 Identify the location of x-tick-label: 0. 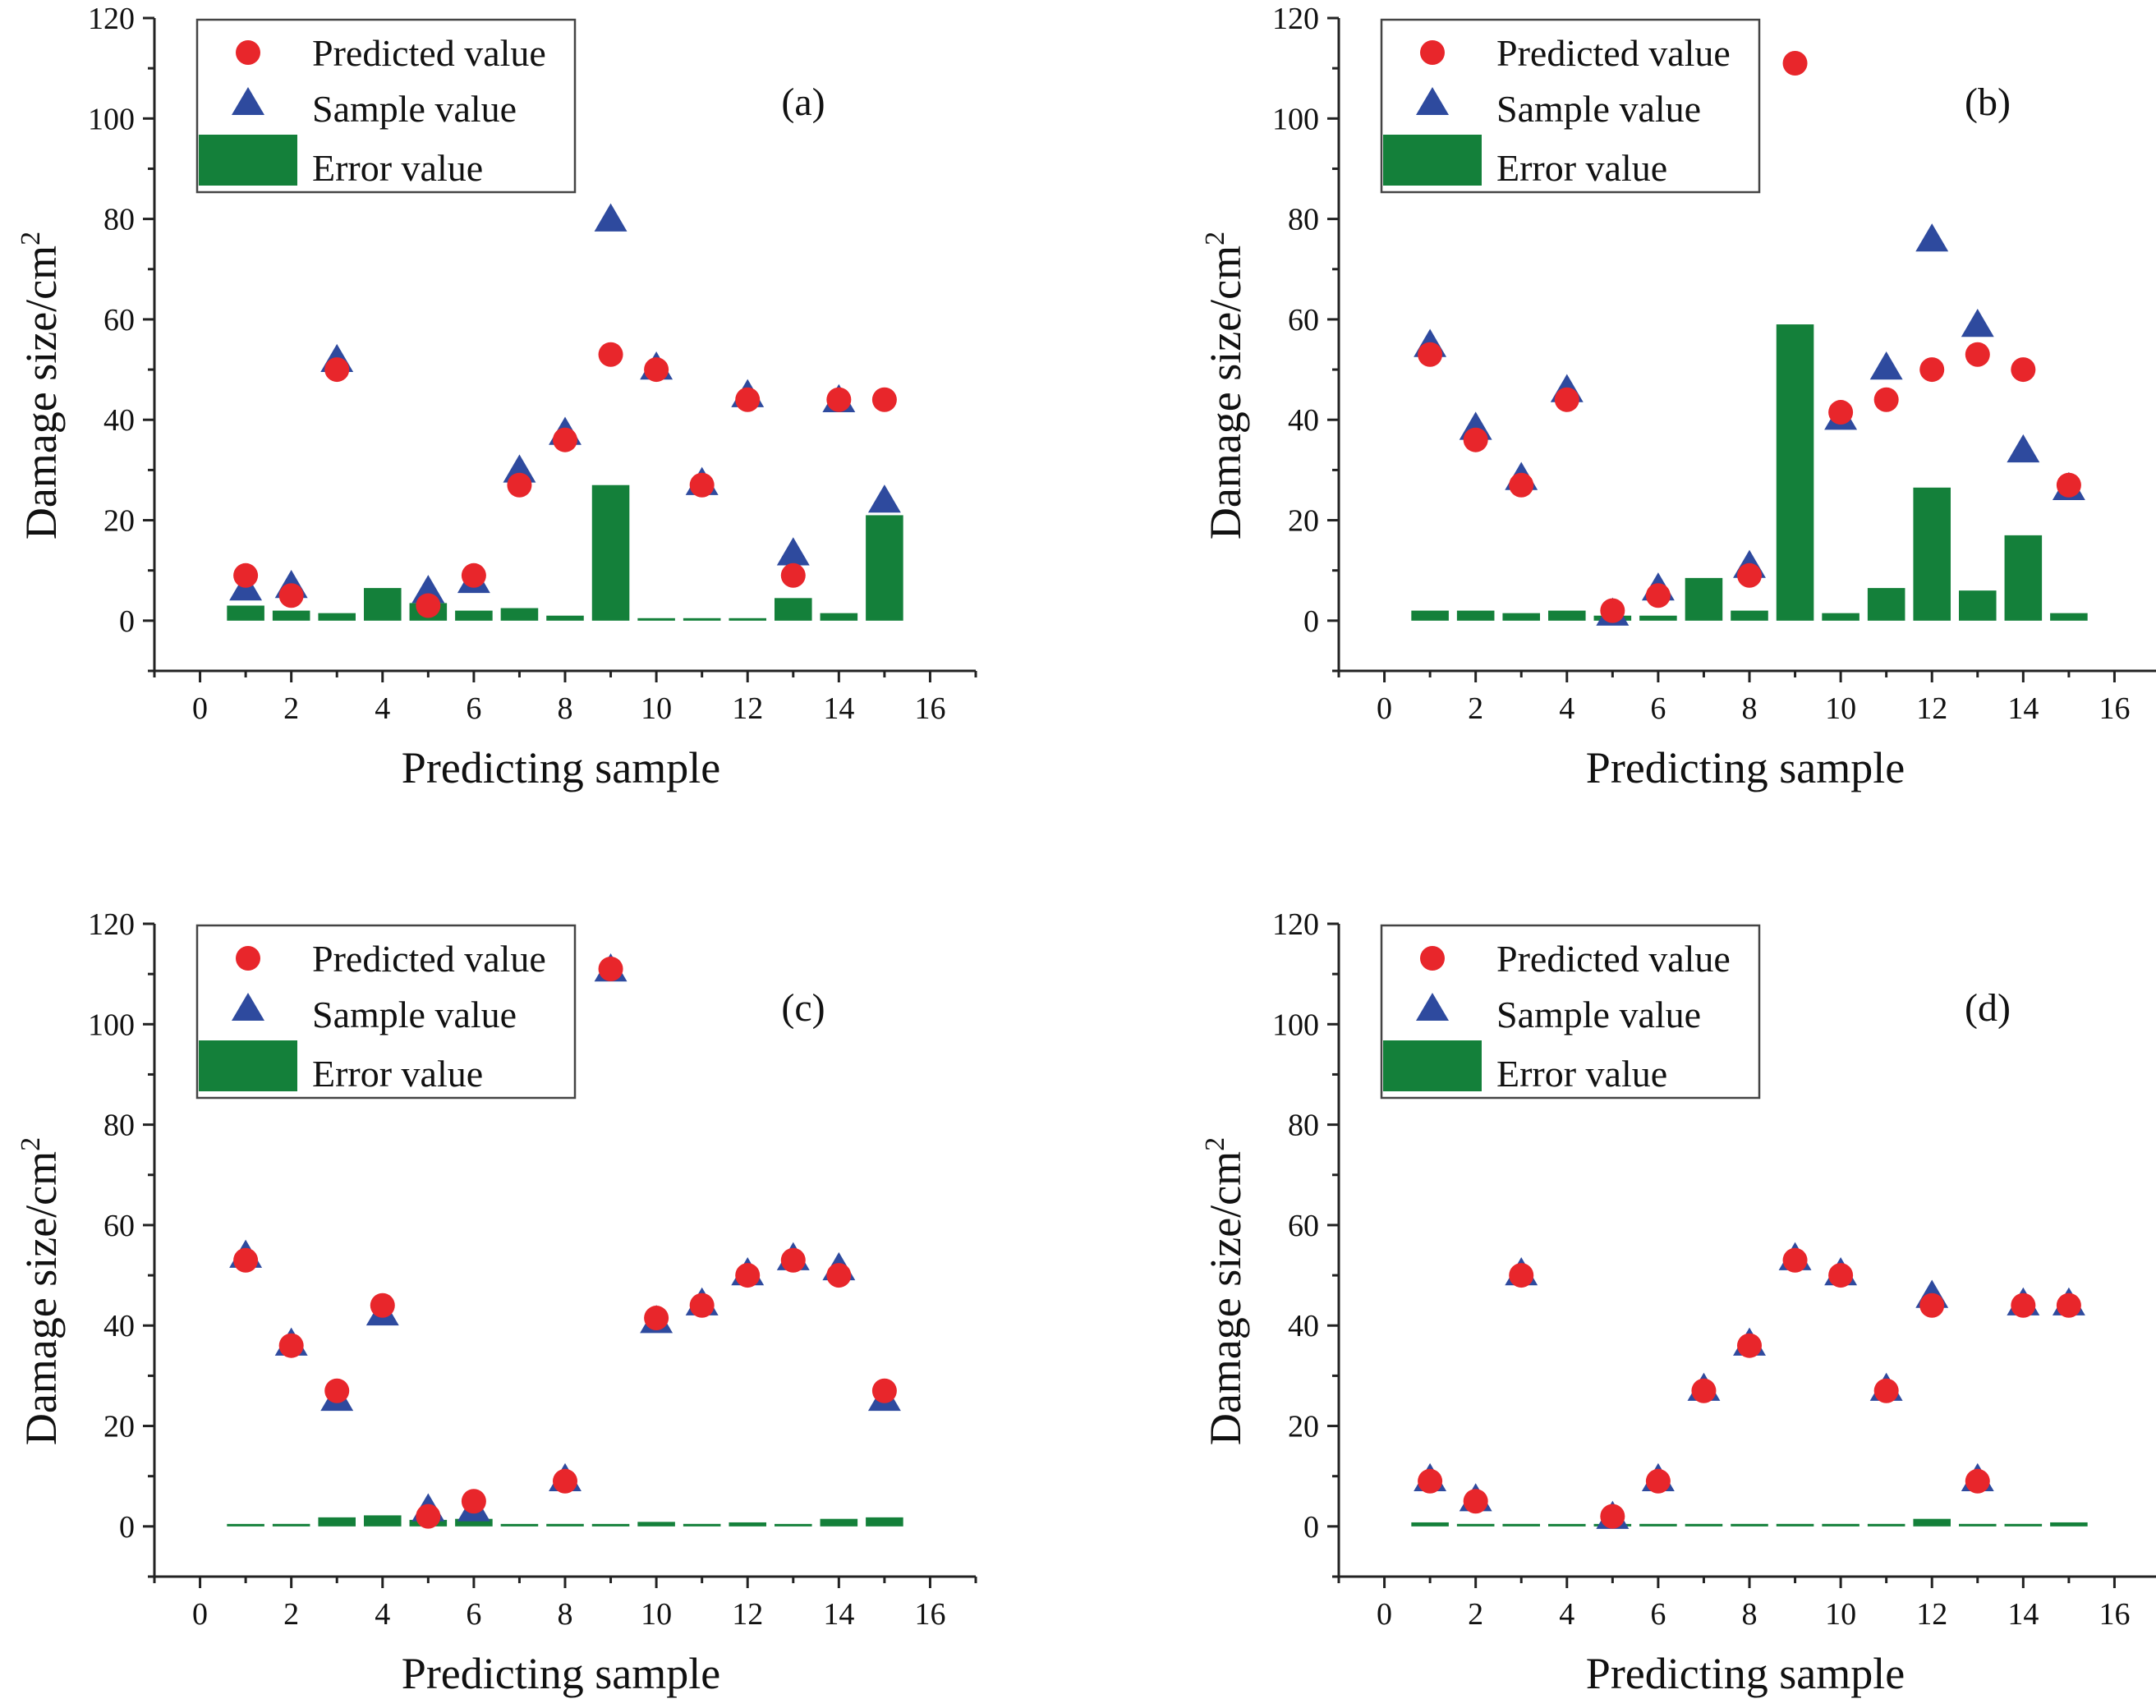
(200, 708).